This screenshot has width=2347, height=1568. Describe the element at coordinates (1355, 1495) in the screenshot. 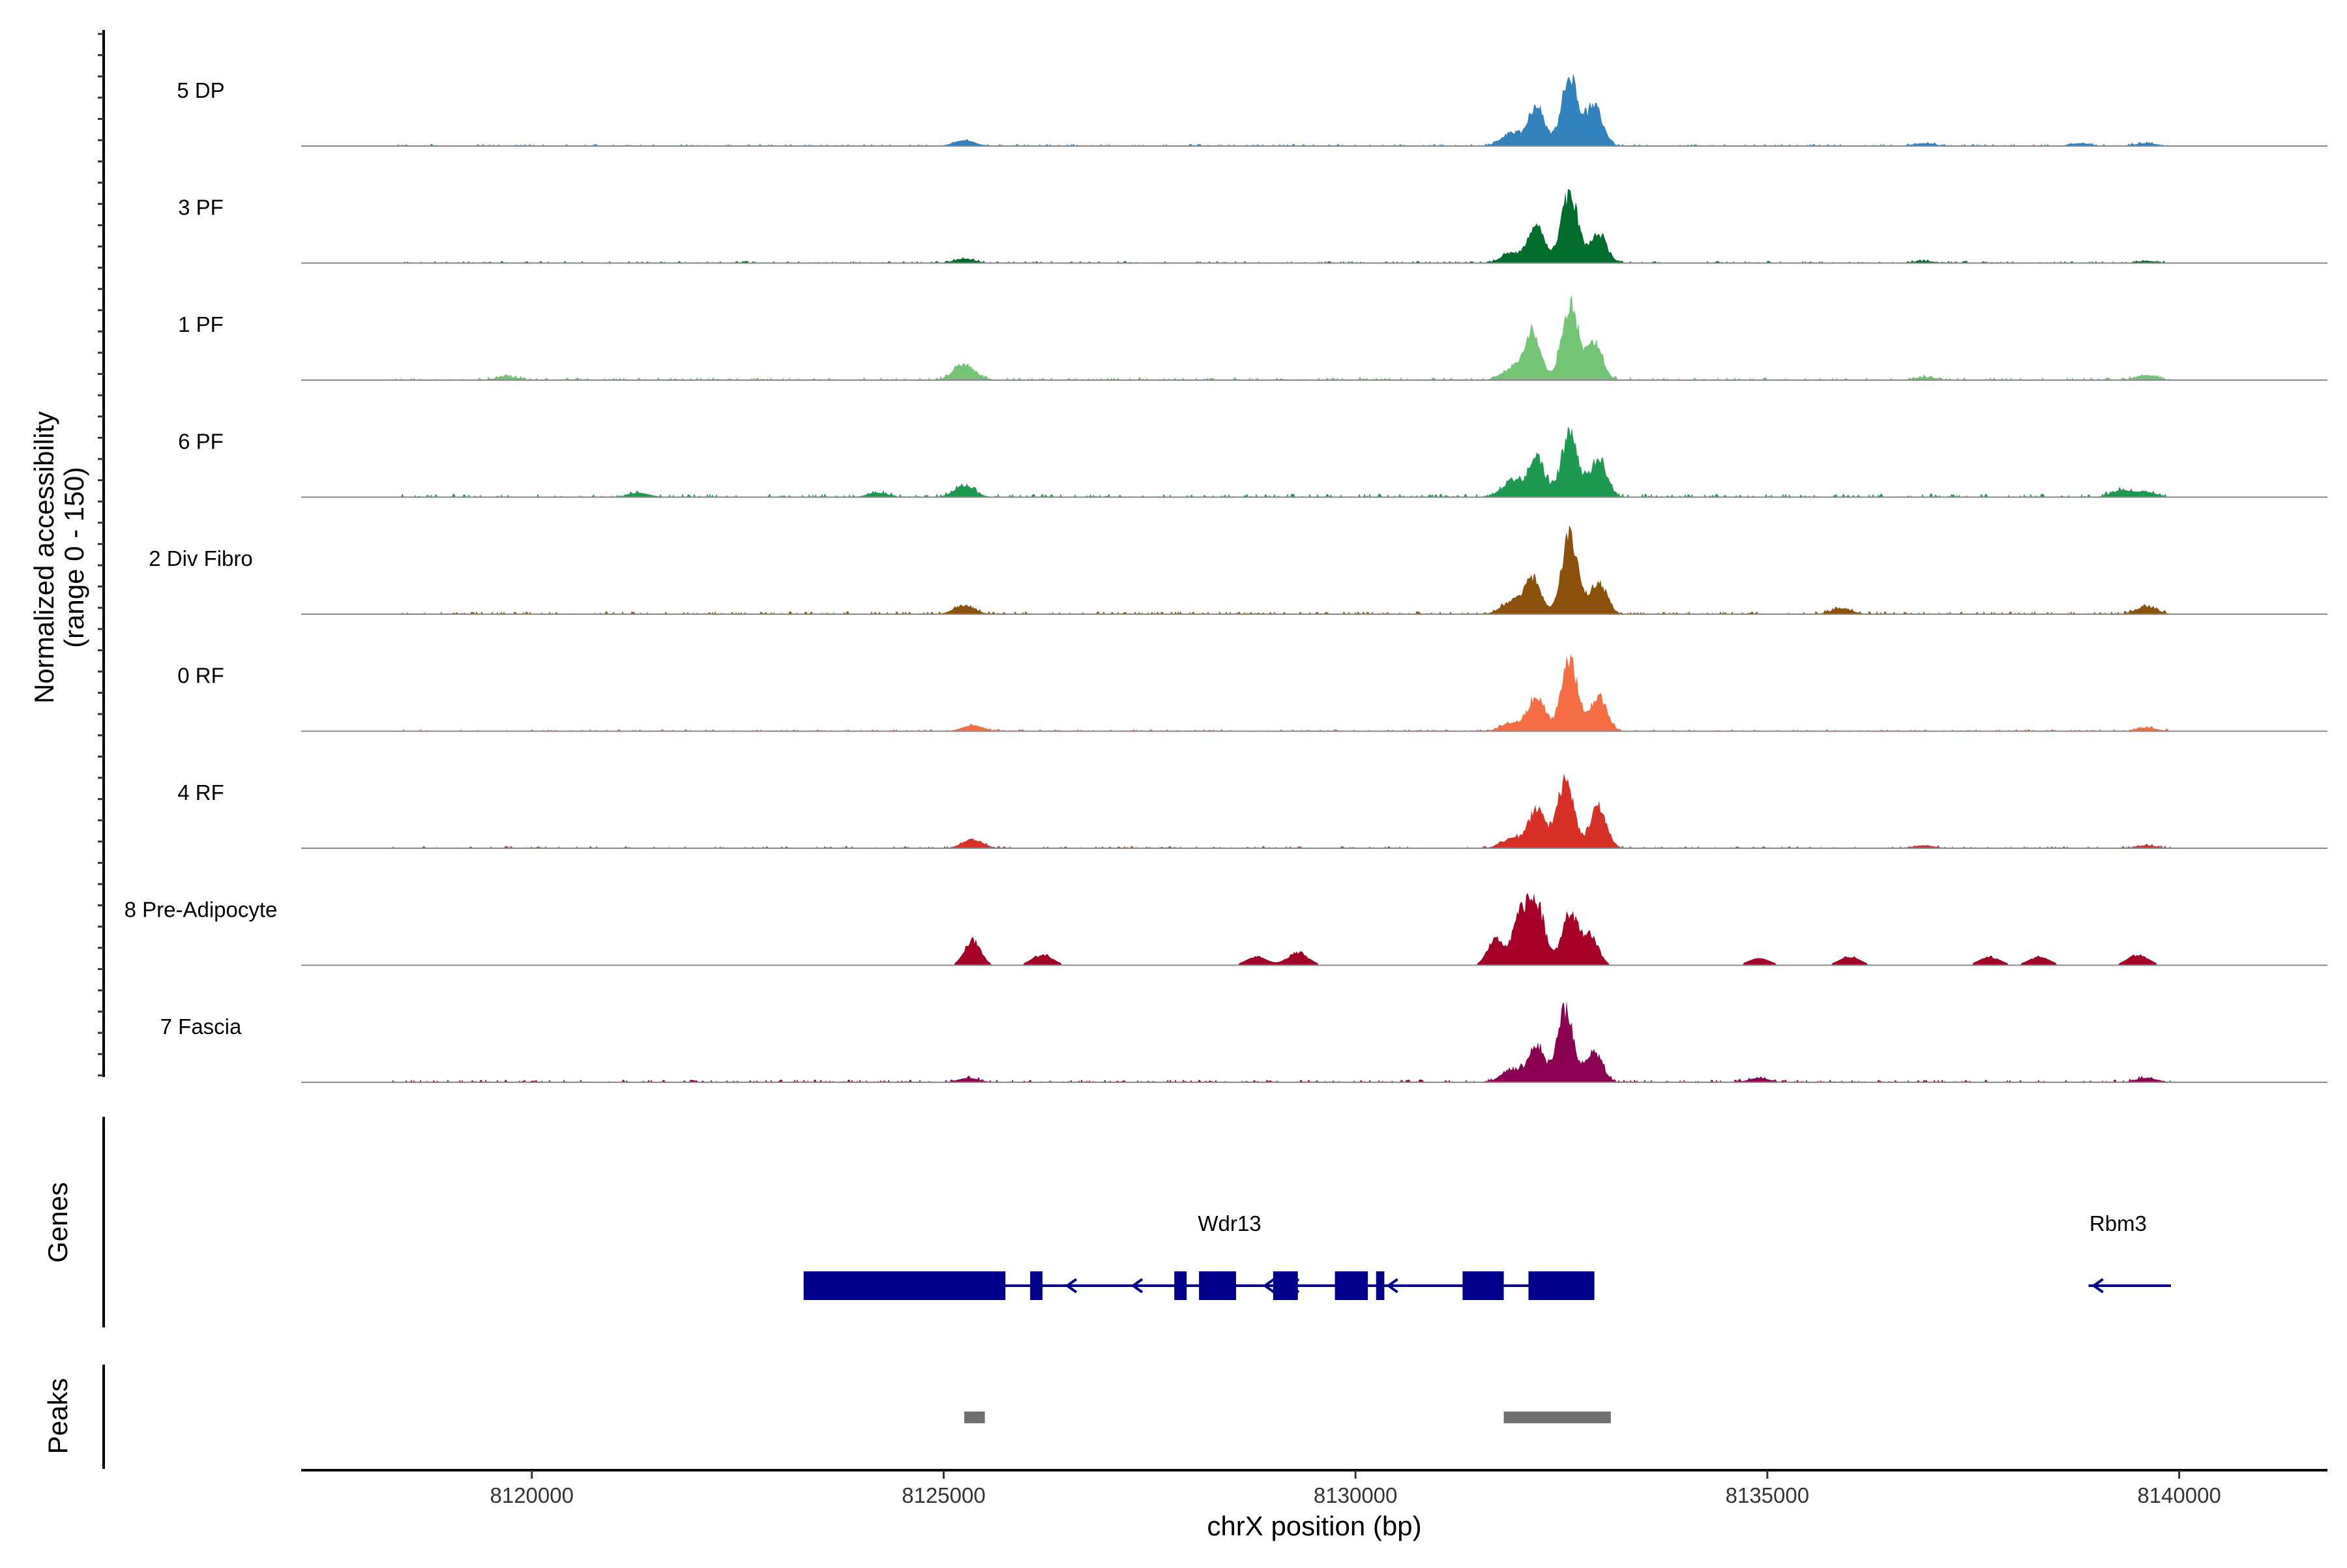

I see `x-tick-label: 8130000` at that location.